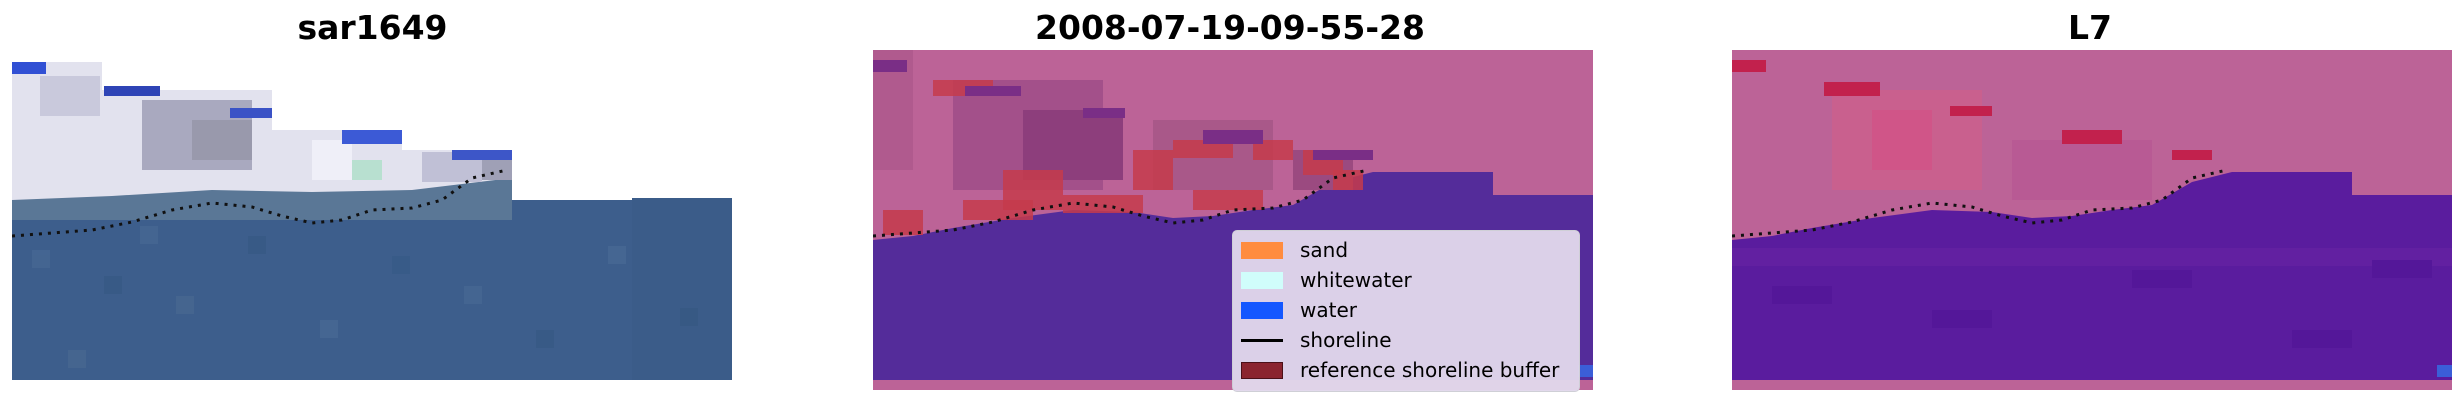 This screenshot has width=2460, height=404. I want to click on ocean-texture, so click(365, 297).